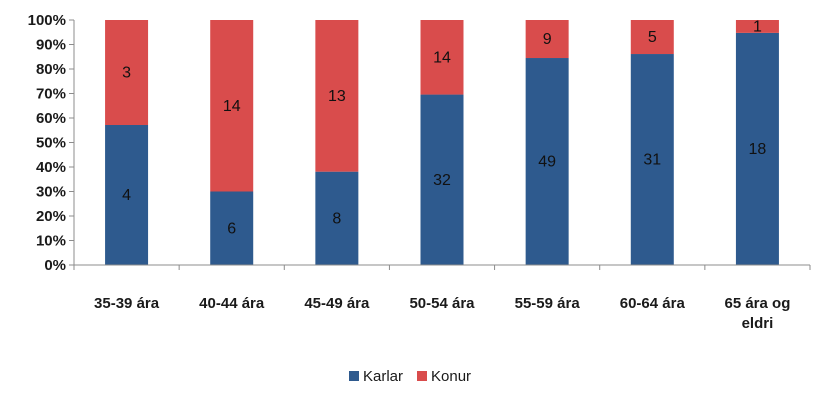 Image resolution: width=817 pixels, height=394 pixels. I want to click on x-category-label: 55-59 ára, so click(548, 303).